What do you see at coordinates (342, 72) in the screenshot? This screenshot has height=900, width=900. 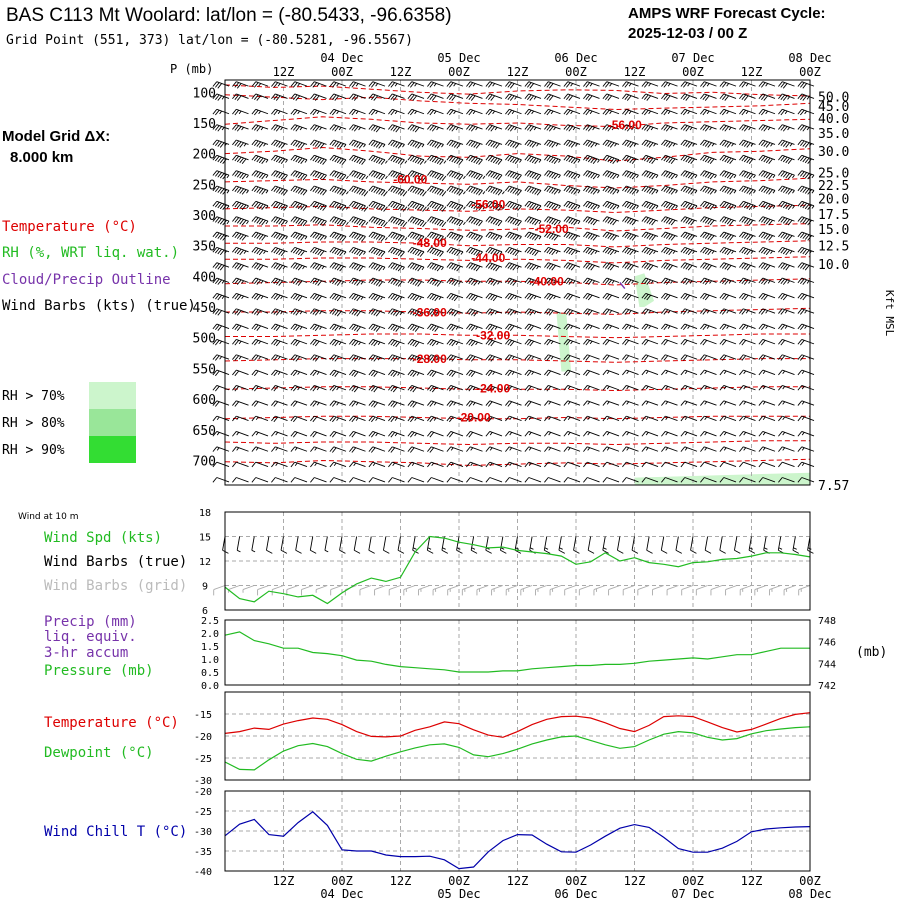 I see `top-hour-label: 00Z` at bounding box center [342, 72].